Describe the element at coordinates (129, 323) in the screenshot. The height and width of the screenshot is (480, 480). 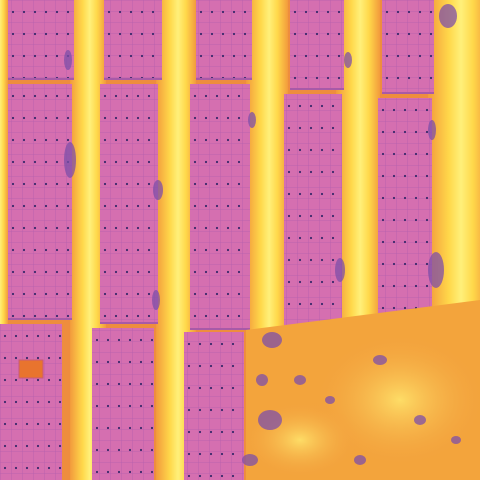
I see `panel-edge` at that location.